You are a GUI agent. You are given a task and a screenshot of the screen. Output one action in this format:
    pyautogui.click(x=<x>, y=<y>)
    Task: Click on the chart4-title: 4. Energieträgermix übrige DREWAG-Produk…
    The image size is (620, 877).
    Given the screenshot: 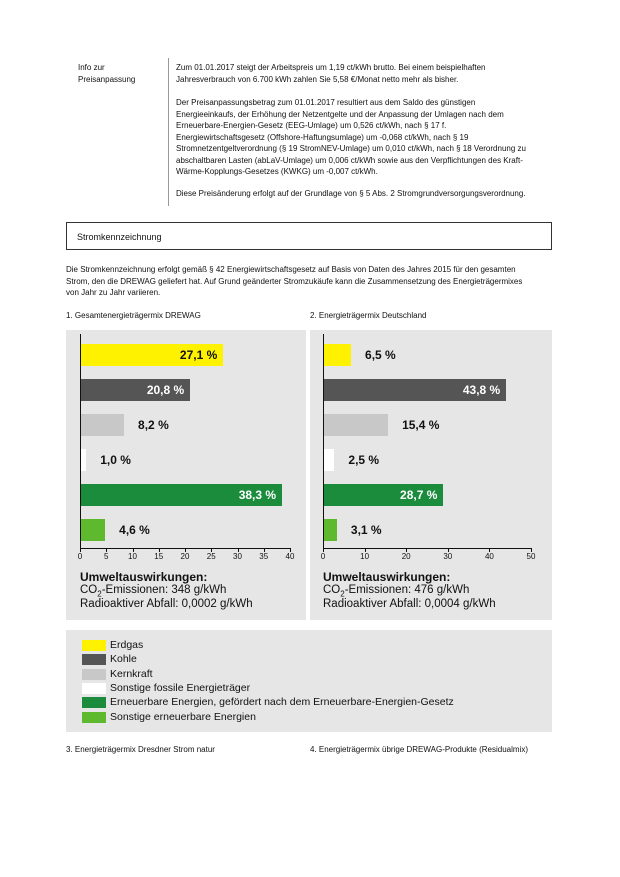 What is the action you would take?
    pyautogui.click(x=419, y=749)
    